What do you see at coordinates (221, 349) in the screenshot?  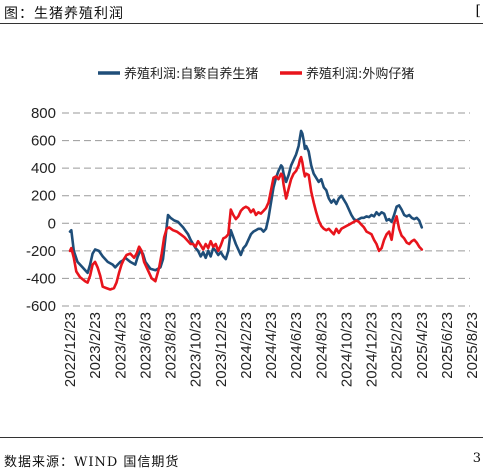 I see `x-tick-label: 2023/12/23` at bounding box center [221, 349].